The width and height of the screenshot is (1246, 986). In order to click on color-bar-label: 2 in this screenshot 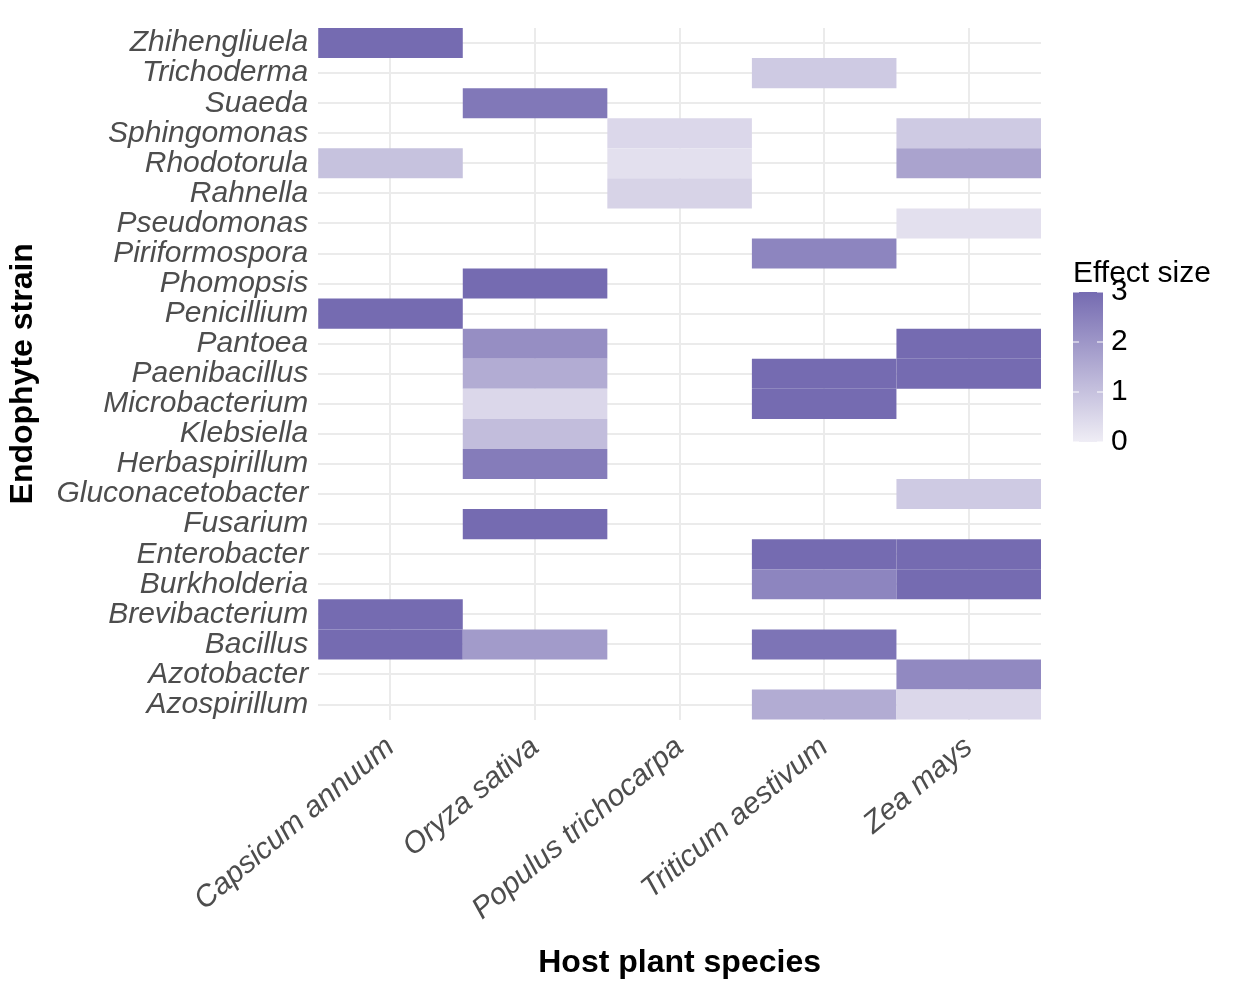, I will do `click(1119, 340)`.